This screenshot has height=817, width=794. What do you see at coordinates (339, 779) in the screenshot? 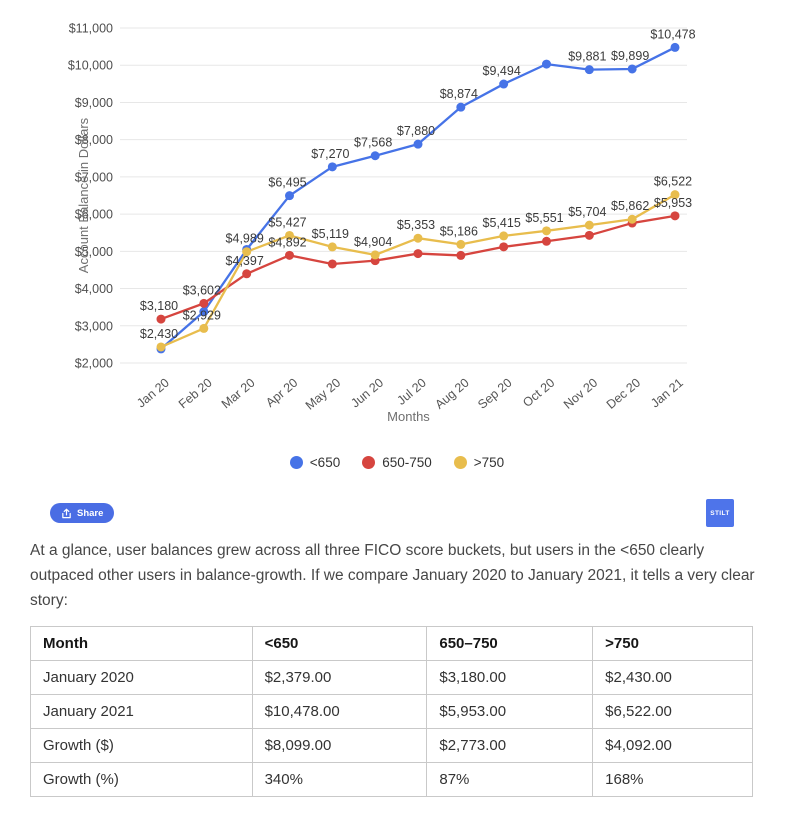
I see `table-cell: 340%` at bounding box center [339, 779].